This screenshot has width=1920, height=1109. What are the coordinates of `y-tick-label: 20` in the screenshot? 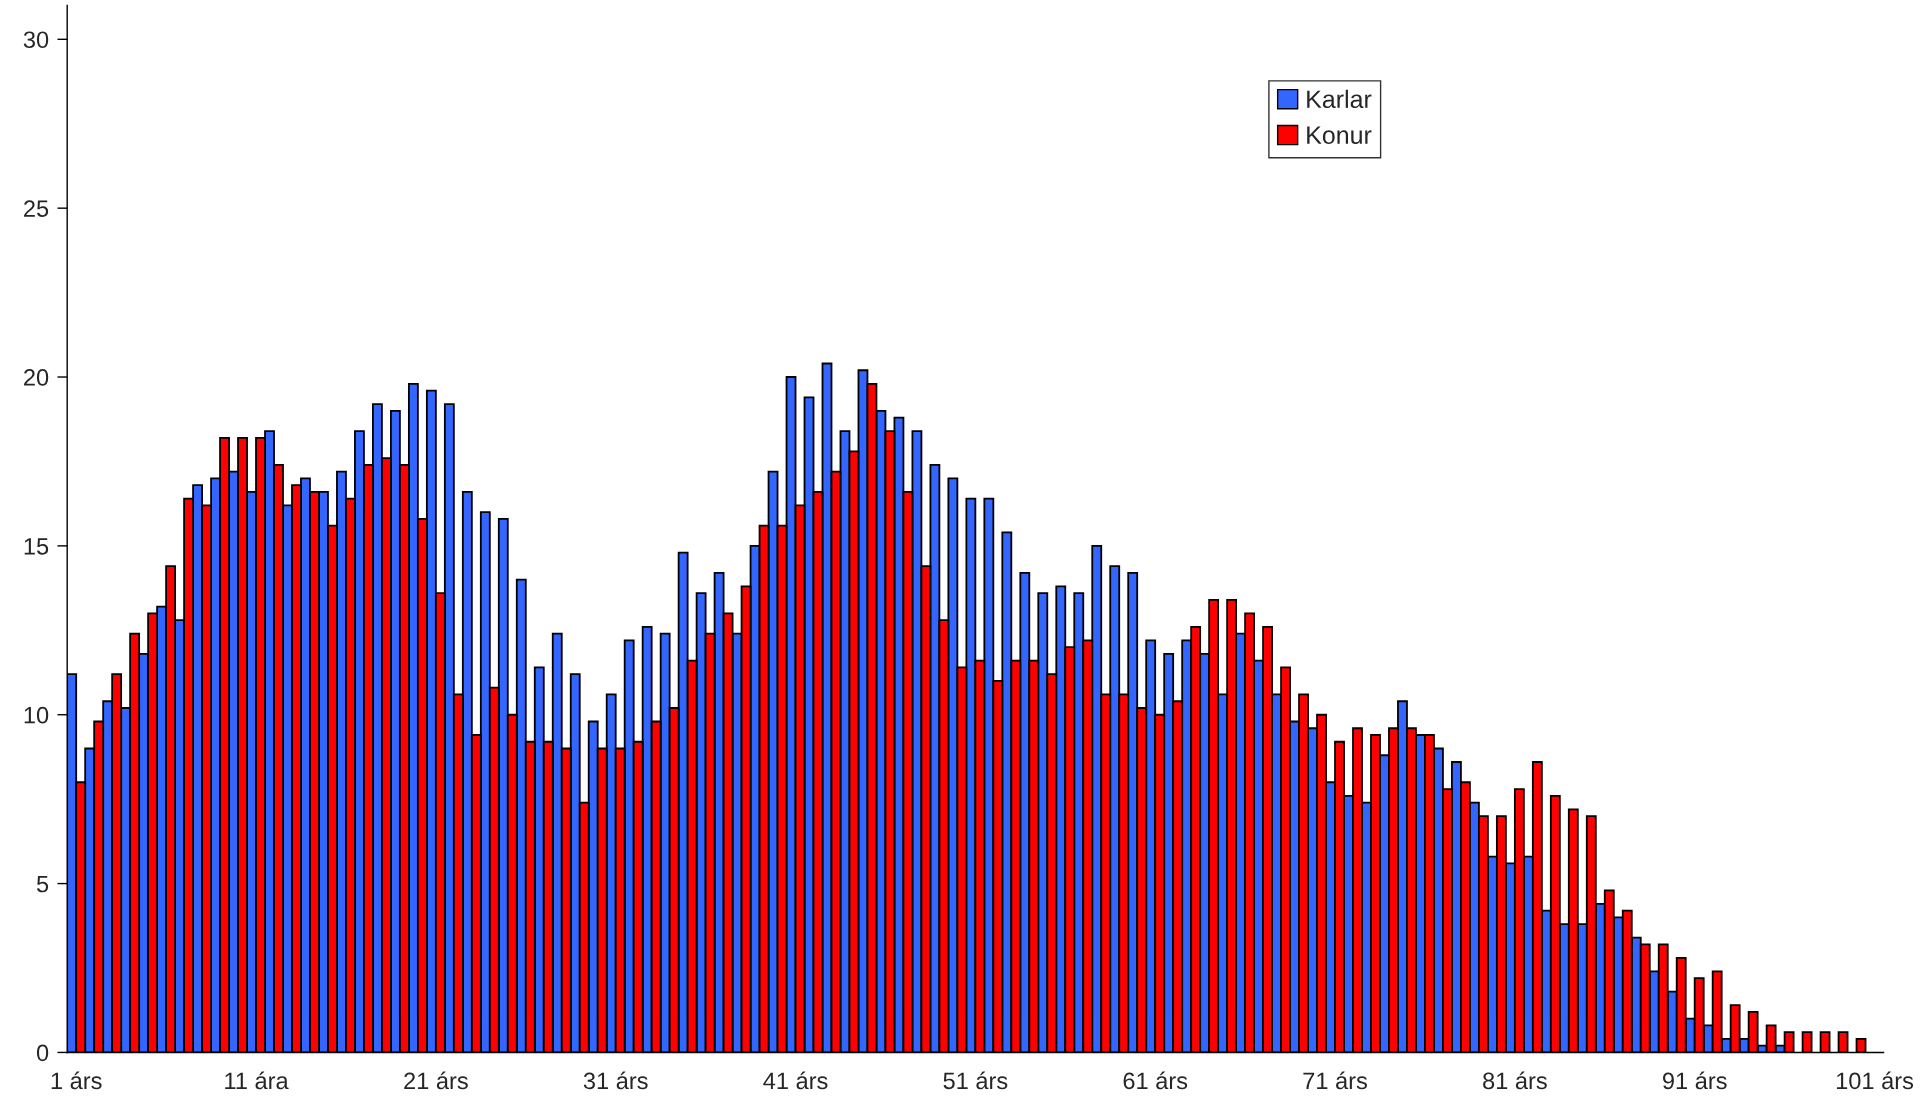 It's located at (36, 377).